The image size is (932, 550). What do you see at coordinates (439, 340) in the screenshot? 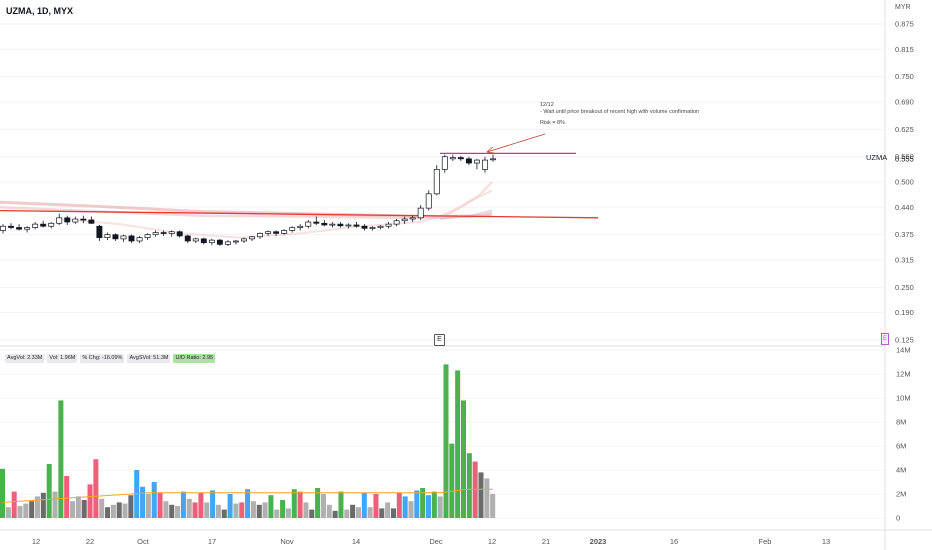
I see `earnings-marker: E` at bounding box center [439, 340].